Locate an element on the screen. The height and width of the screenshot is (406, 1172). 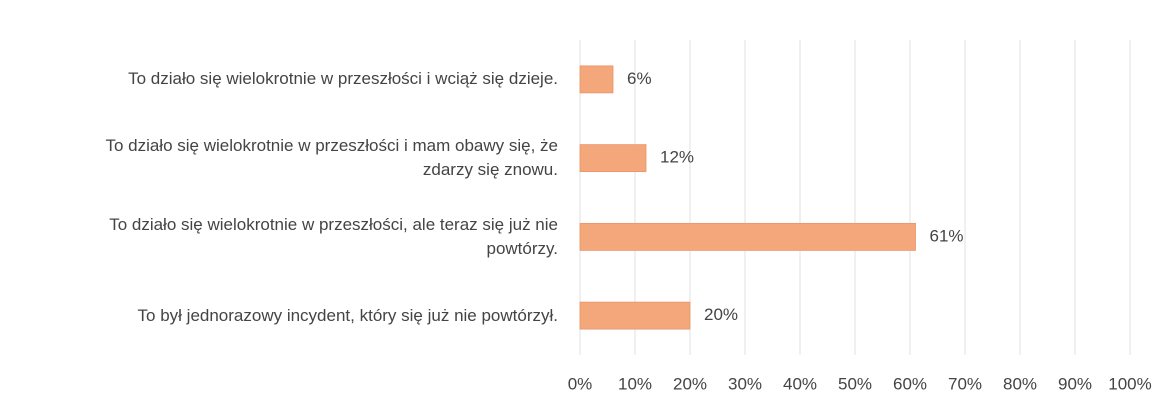
value-label: 20% is located at coordinates (721, 314).